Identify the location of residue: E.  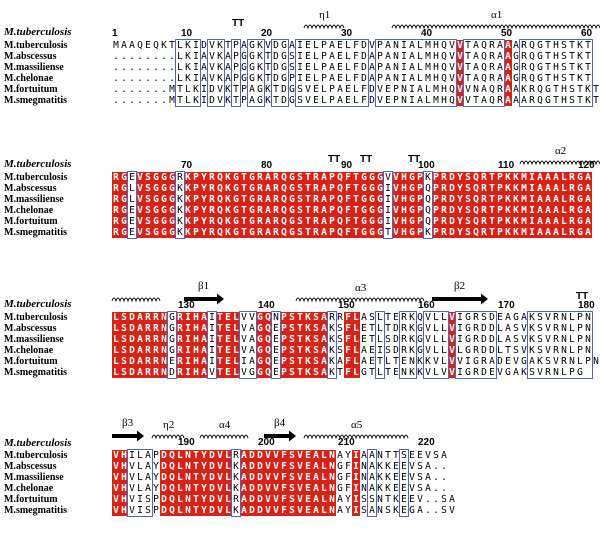
(404, 477).